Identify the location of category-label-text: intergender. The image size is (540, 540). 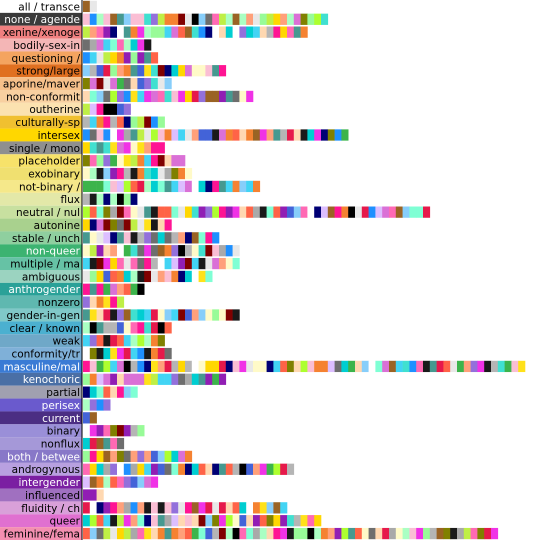
(49, 483).